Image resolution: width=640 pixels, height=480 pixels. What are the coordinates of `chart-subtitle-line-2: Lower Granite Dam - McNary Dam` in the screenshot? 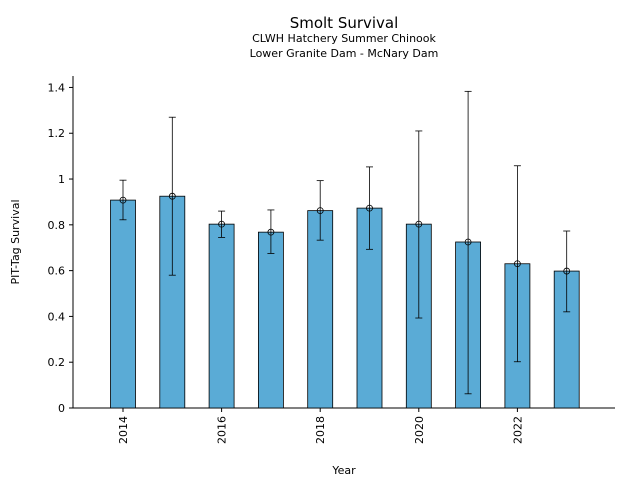 It's located at (344, 53).